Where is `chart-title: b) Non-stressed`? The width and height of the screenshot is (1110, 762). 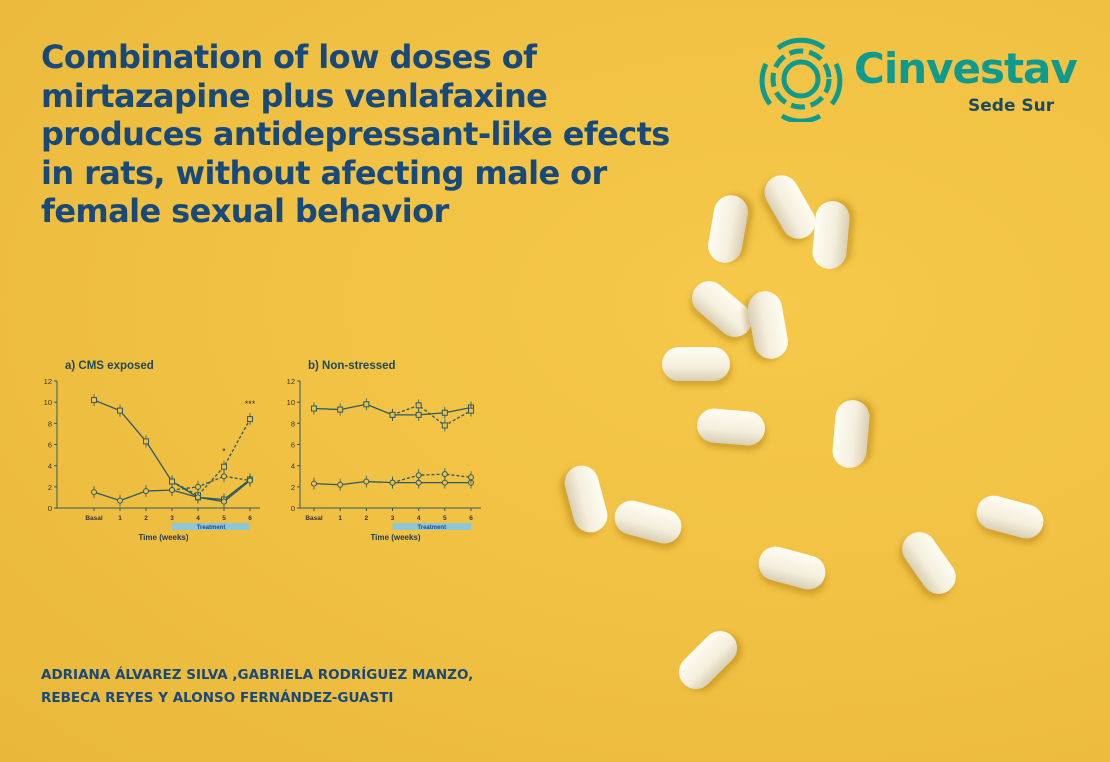
chart-title: b) Non-stressed is located at coordinates (352, 366).